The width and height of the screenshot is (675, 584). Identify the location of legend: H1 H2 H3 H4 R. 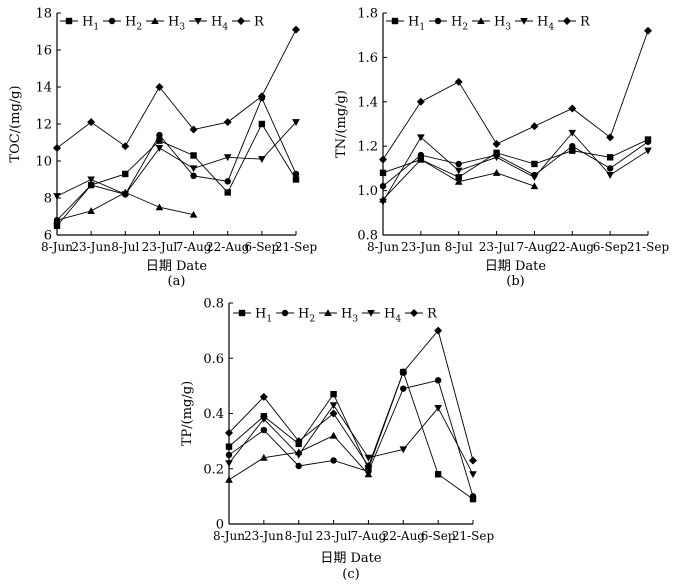
(335, 316).